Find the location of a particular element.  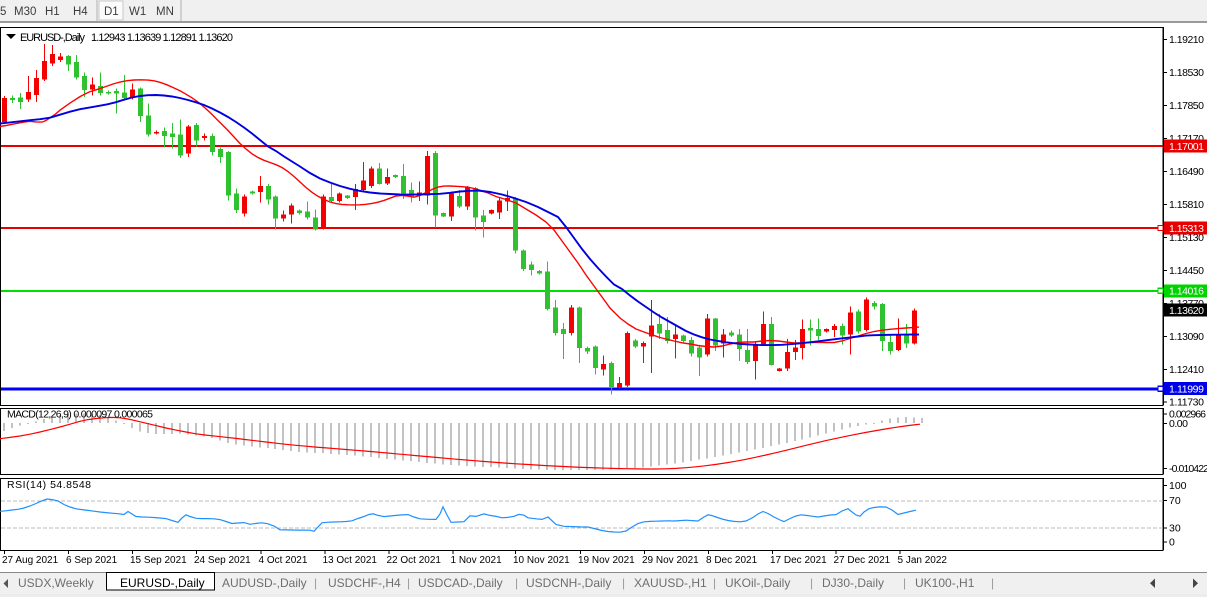

svg-text: 1.11999 is located at coordinates (1186, 390).